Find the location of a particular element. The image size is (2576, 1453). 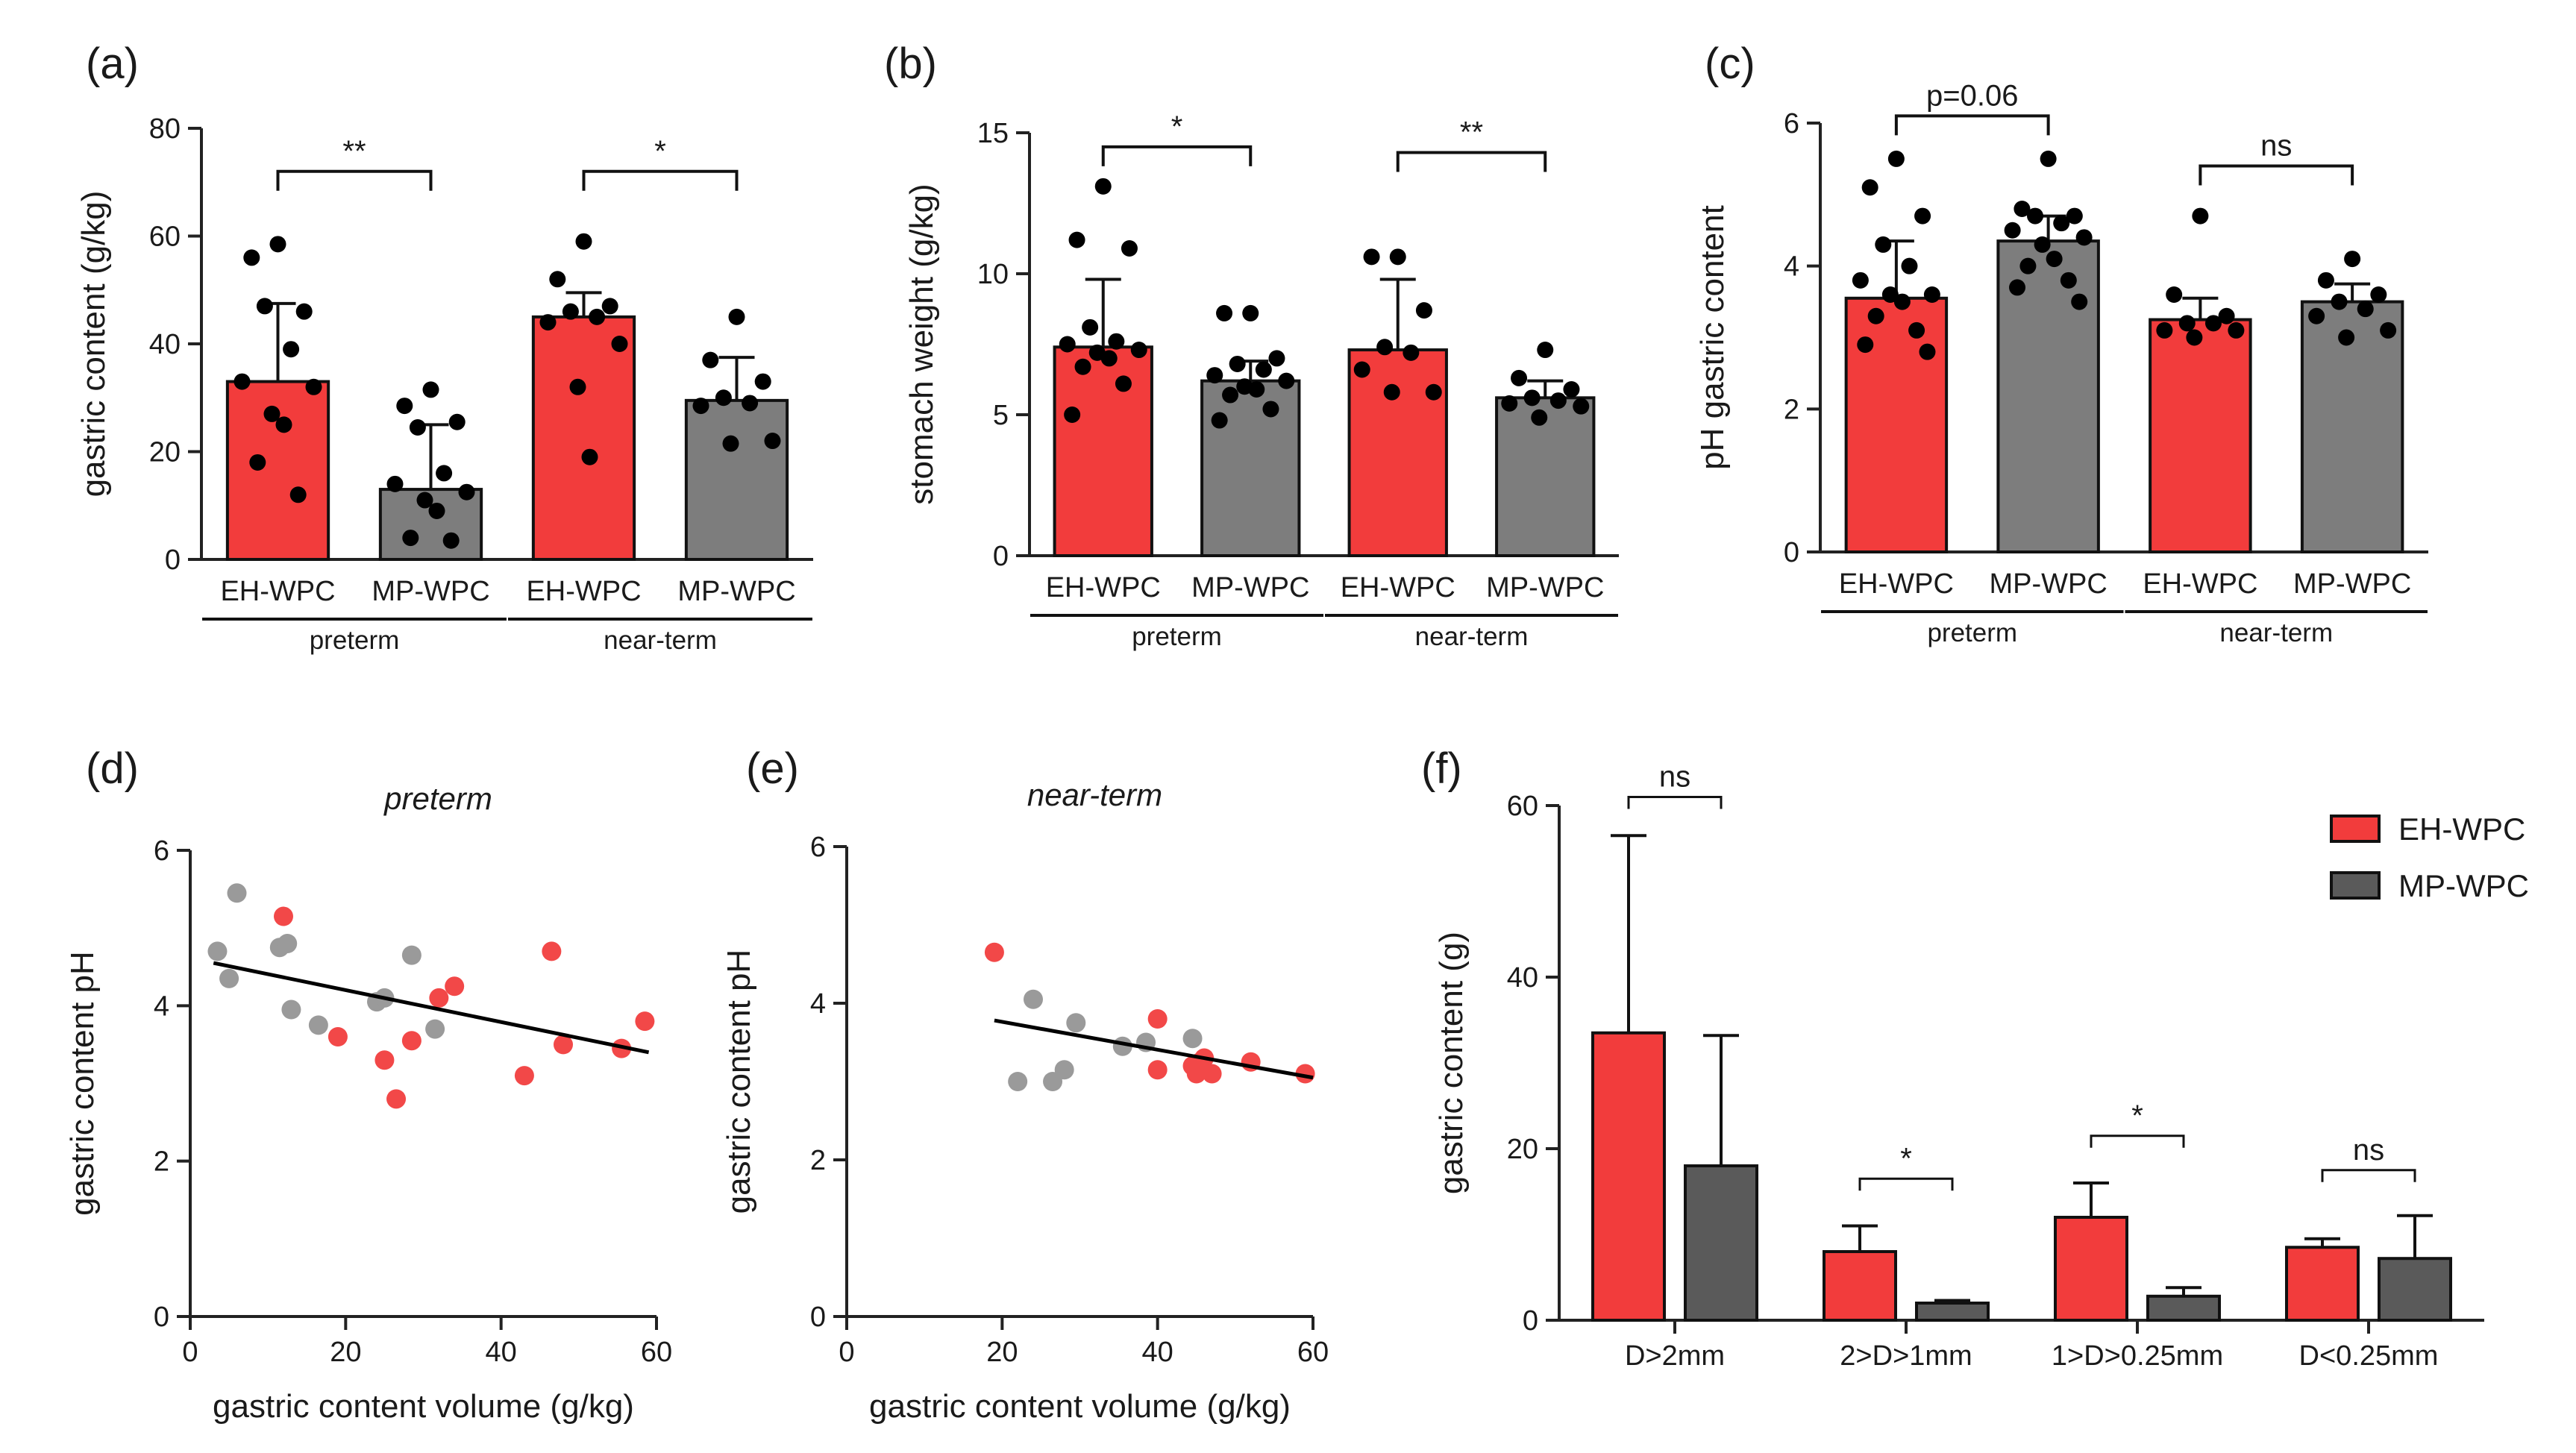

a-group-label: near-term is located at coordinates (660, 641).